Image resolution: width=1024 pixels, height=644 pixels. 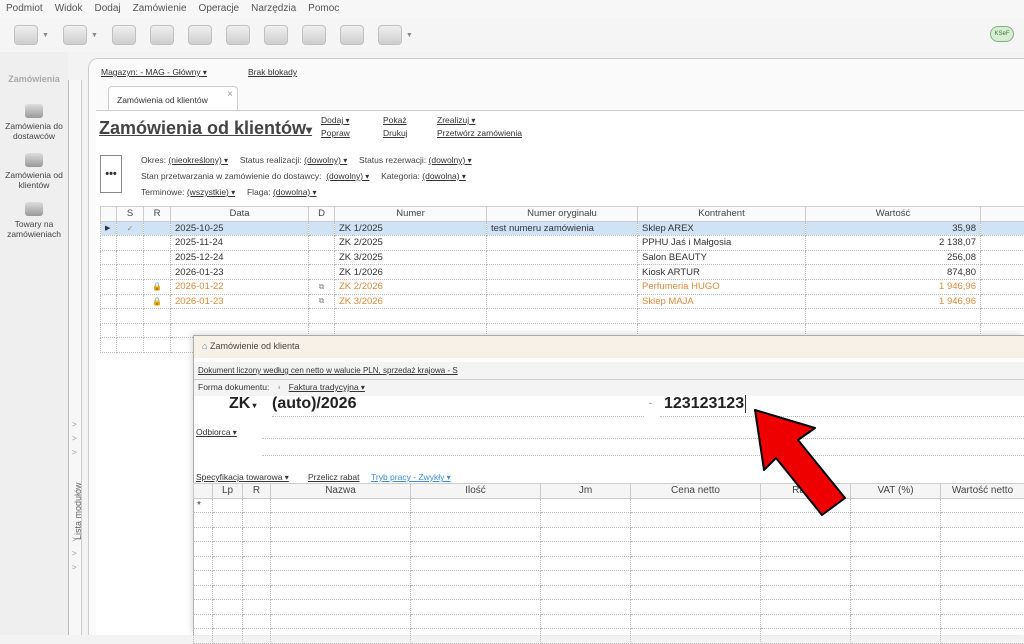 What do you see at coordinates (205, 128) in the screenshot?
I see `page-title: Zamówienia od klientów▾` at bounding box center [205, 128].